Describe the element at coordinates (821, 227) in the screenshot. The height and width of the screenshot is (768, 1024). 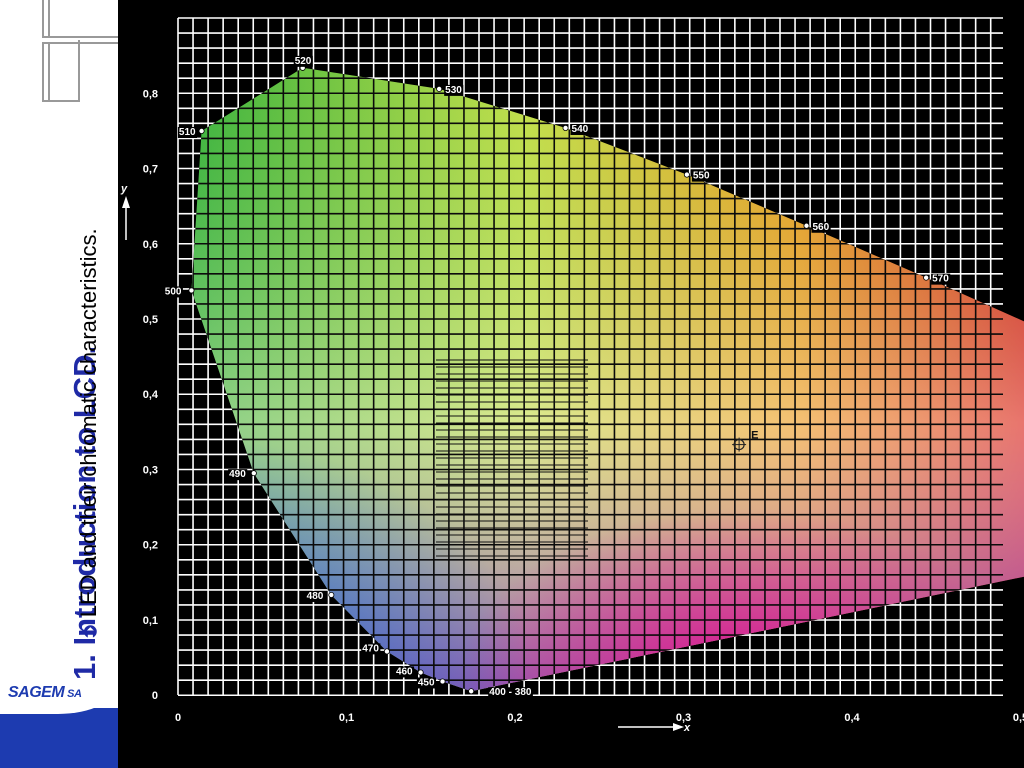
I see `wavelength-label: 560` at that location.